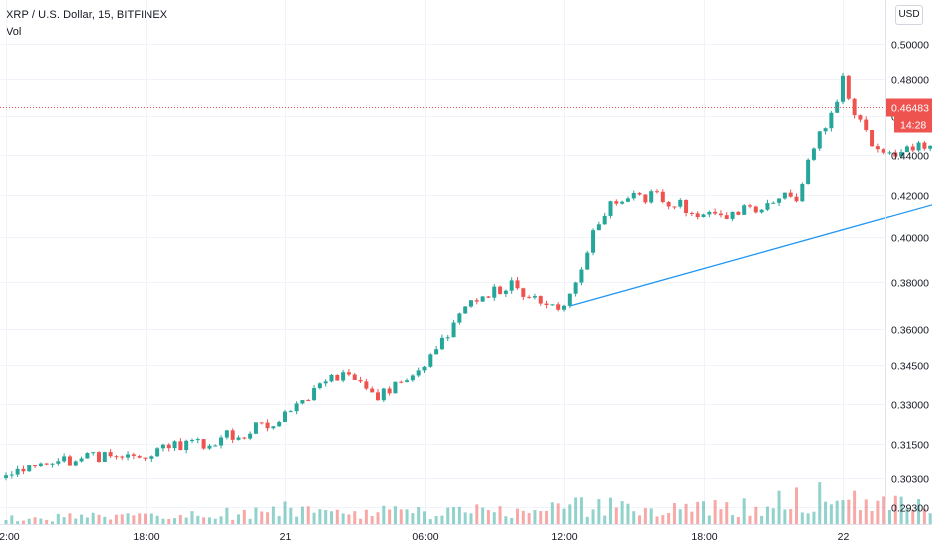  Describe the element at coordinates (910, 509) in the screenshot. I see `price-tick-label: 0.29300` at that location.